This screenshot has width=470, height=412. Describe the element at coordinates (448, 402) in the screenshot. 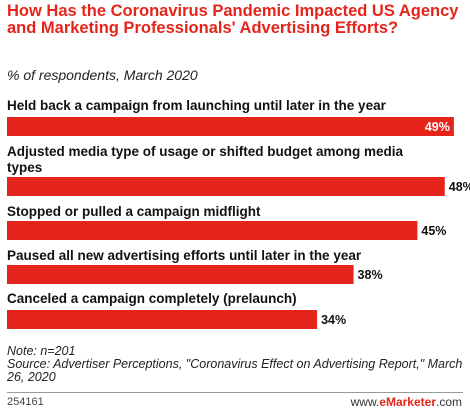

I see `brand-suffix: .com` at that location.